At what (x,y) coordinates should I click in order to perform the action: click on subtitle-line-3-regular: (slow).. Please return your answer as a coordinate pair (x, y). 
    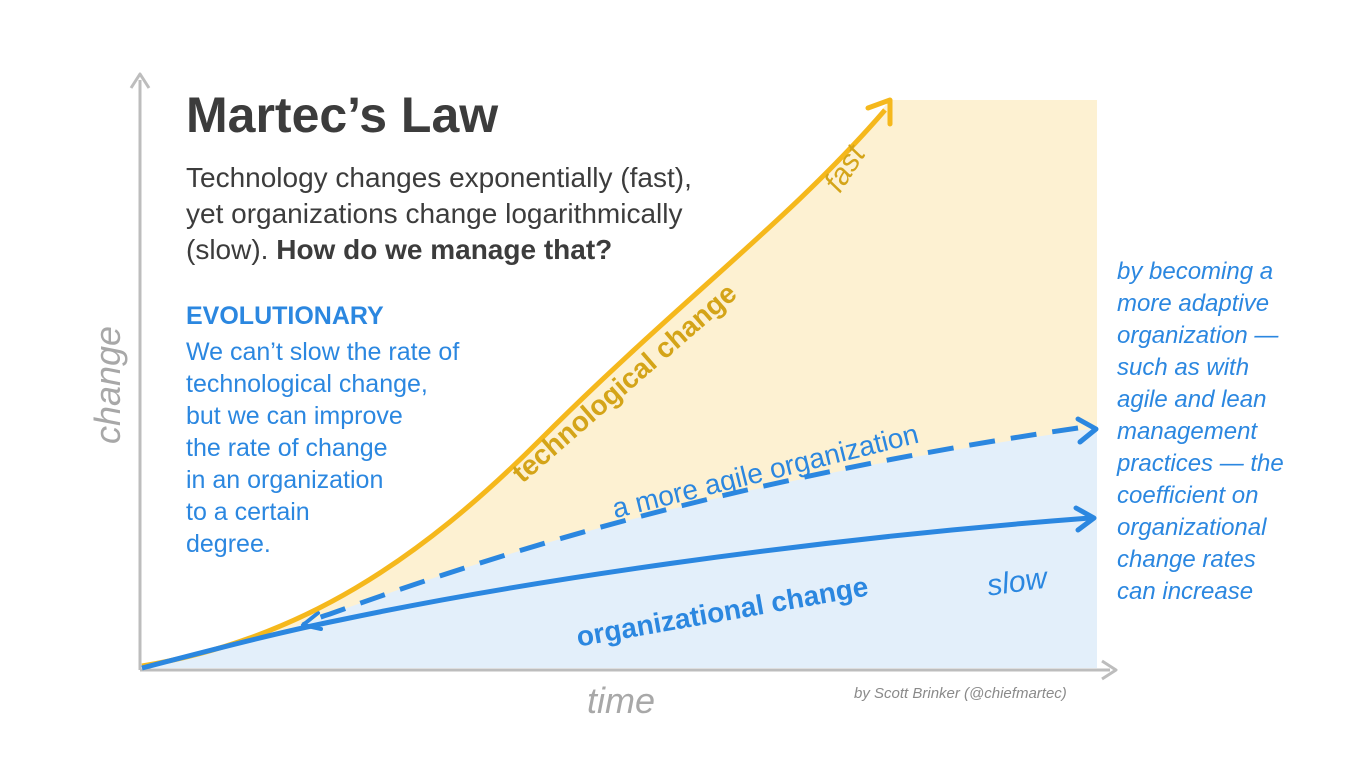
    Looking at the image, I should click on (227, 249).